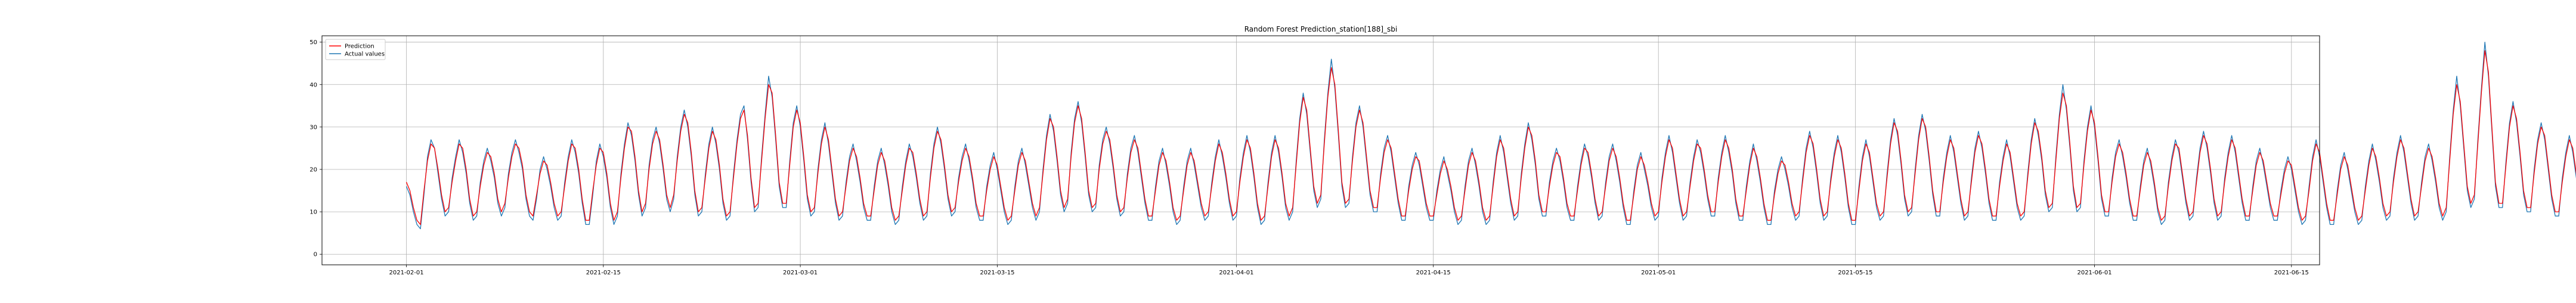 This screenshot has height=303, width=2576. I want to click on y-tick-label: 40, so click(313, 85).